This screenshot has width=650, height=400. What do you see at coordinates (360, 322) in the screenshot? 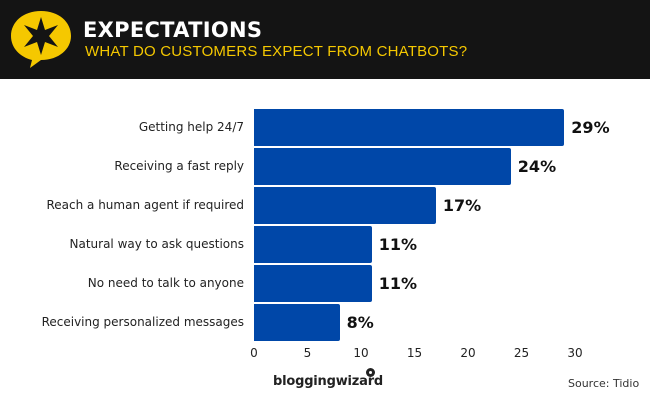
I see `value-label: 8%` at bounding box center [360, 322].